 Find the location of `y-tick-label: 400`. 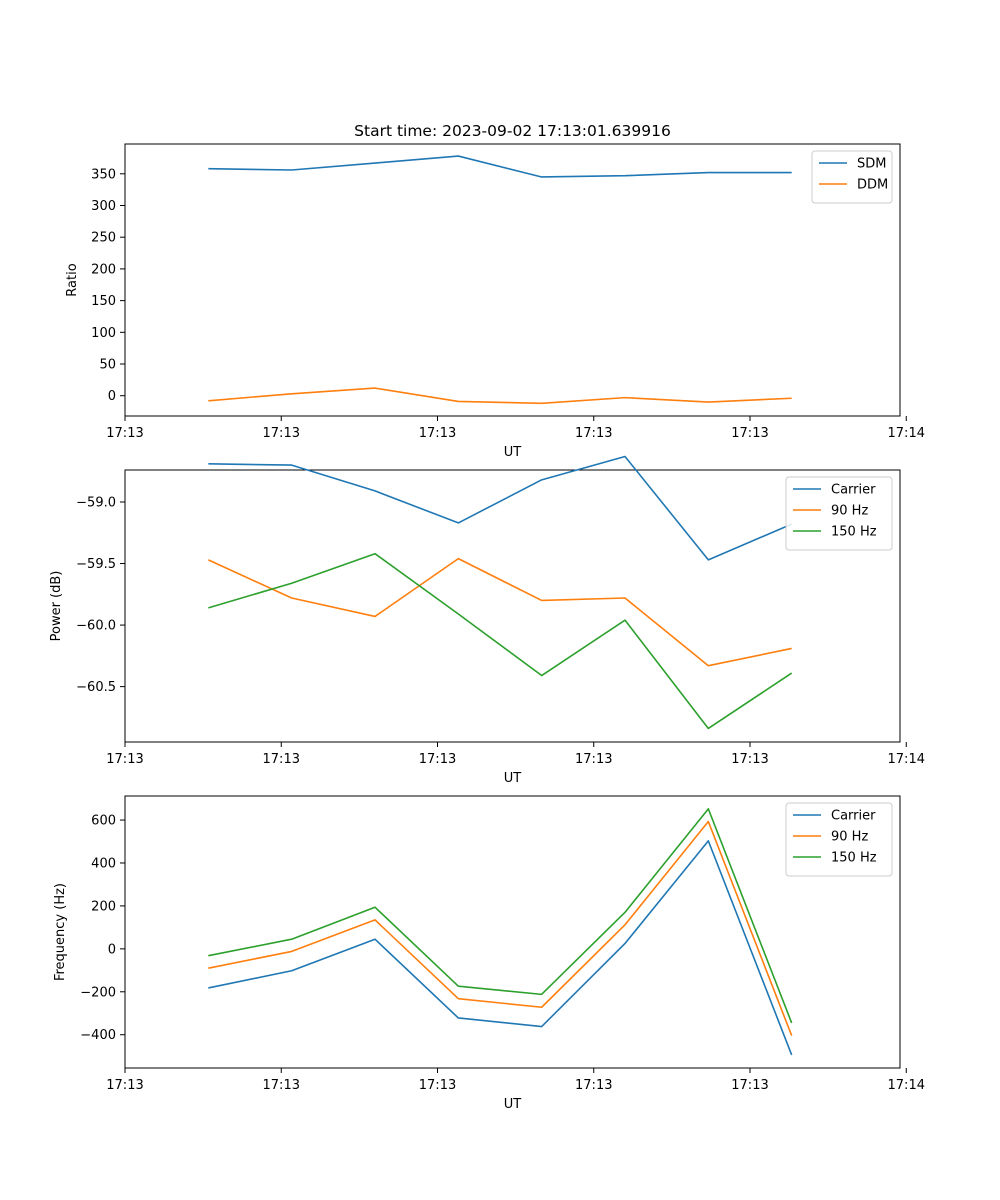

y-tick-label: 400 is located at coordinates (103, 863).